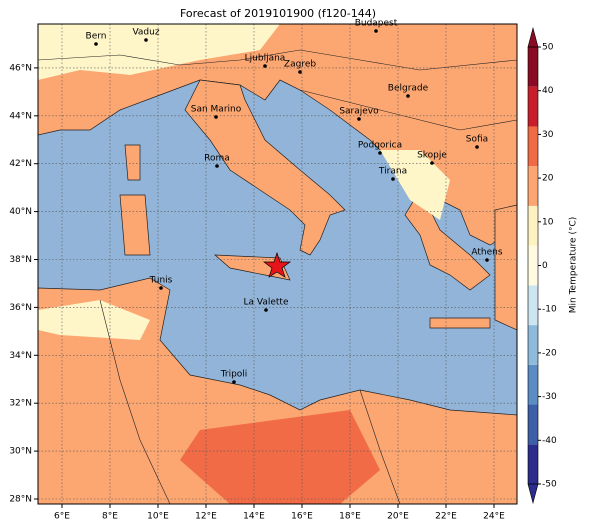  I want to click on warm-zone, so click(280, 457).